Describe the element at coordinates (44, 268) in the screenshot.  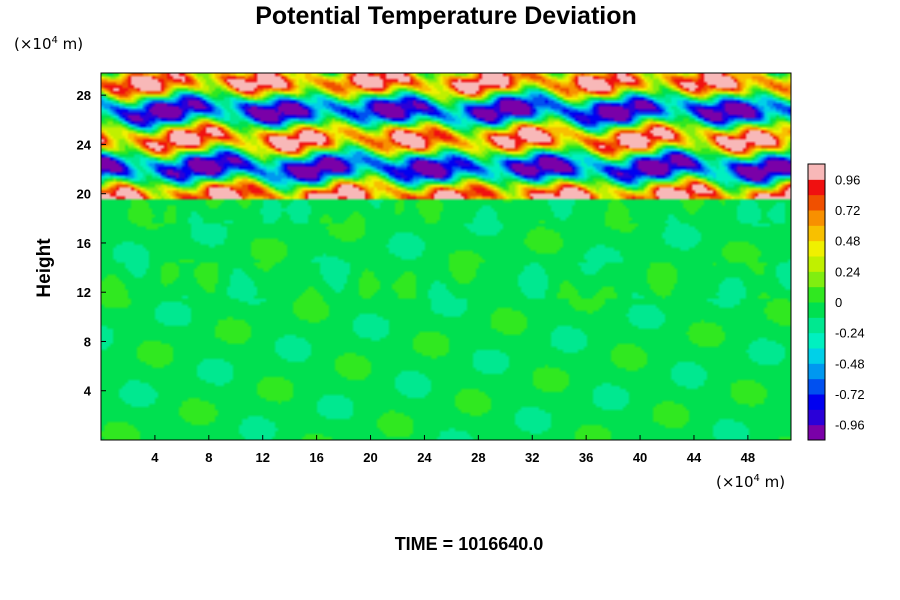
I see `y-axis-label: Height` at that location.